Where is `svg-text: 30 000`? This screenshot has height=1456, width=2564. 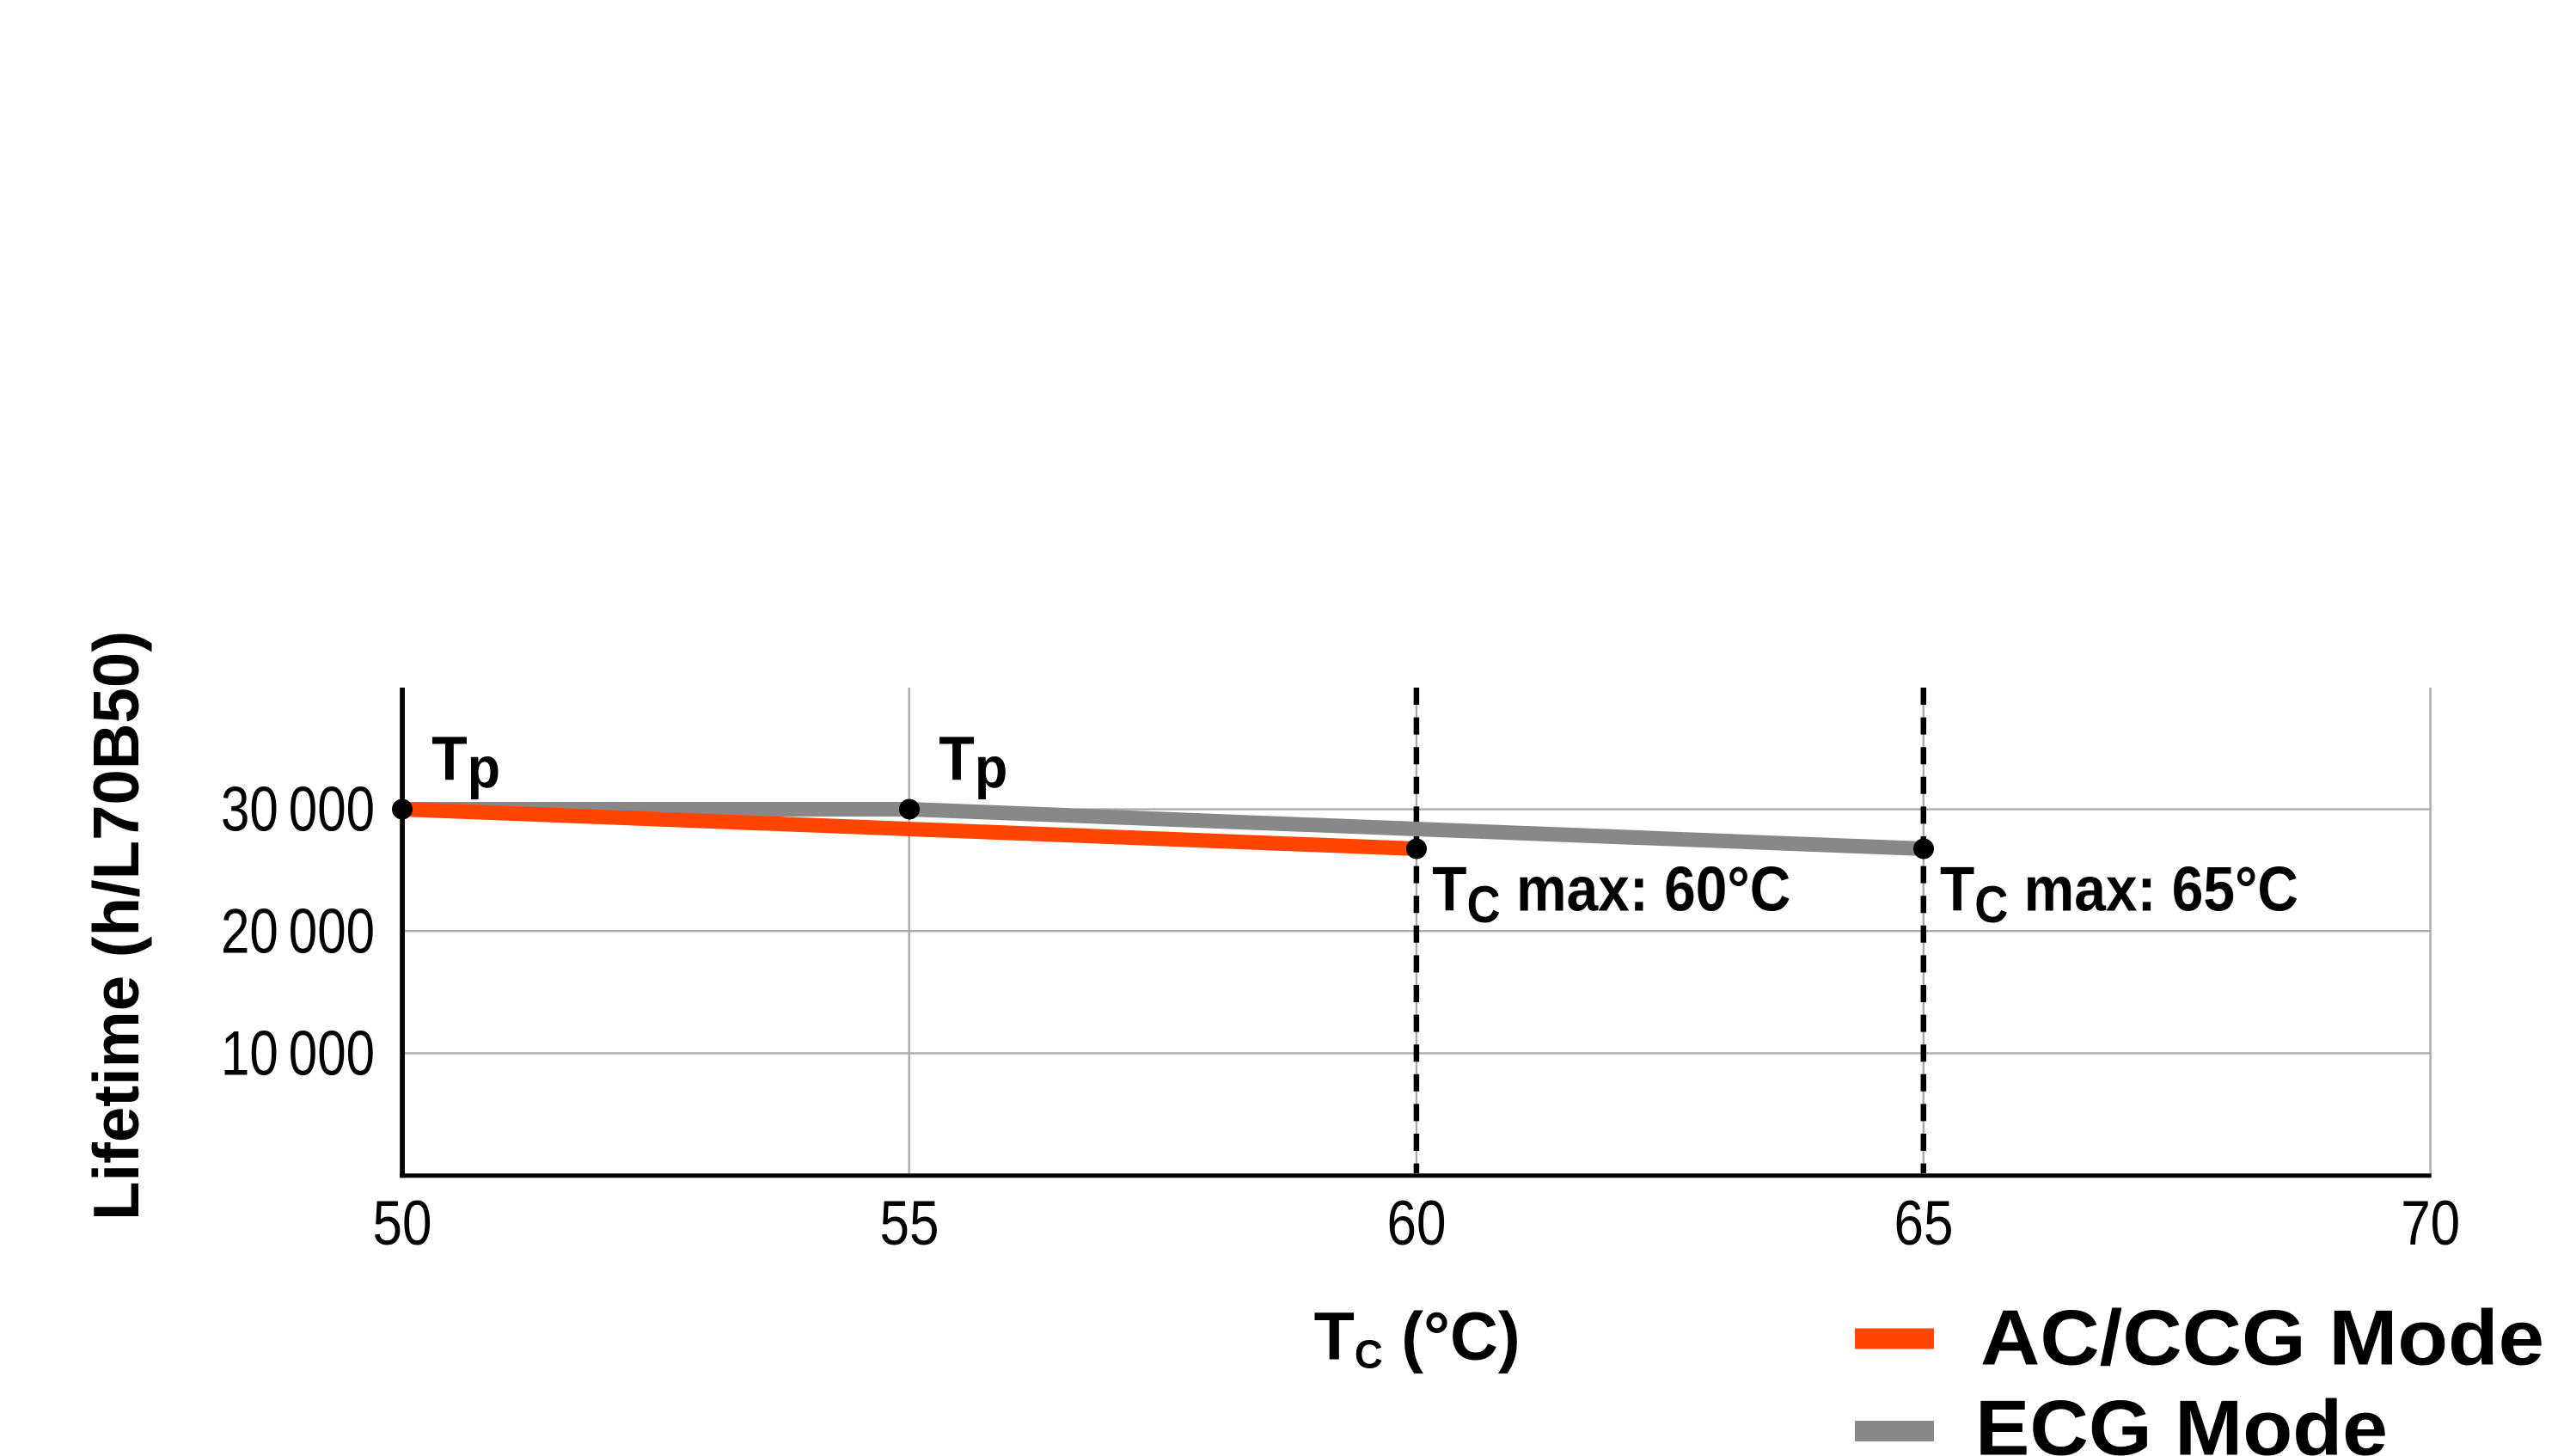 svg-text: 30 000 is located at coordinates (298, 810).